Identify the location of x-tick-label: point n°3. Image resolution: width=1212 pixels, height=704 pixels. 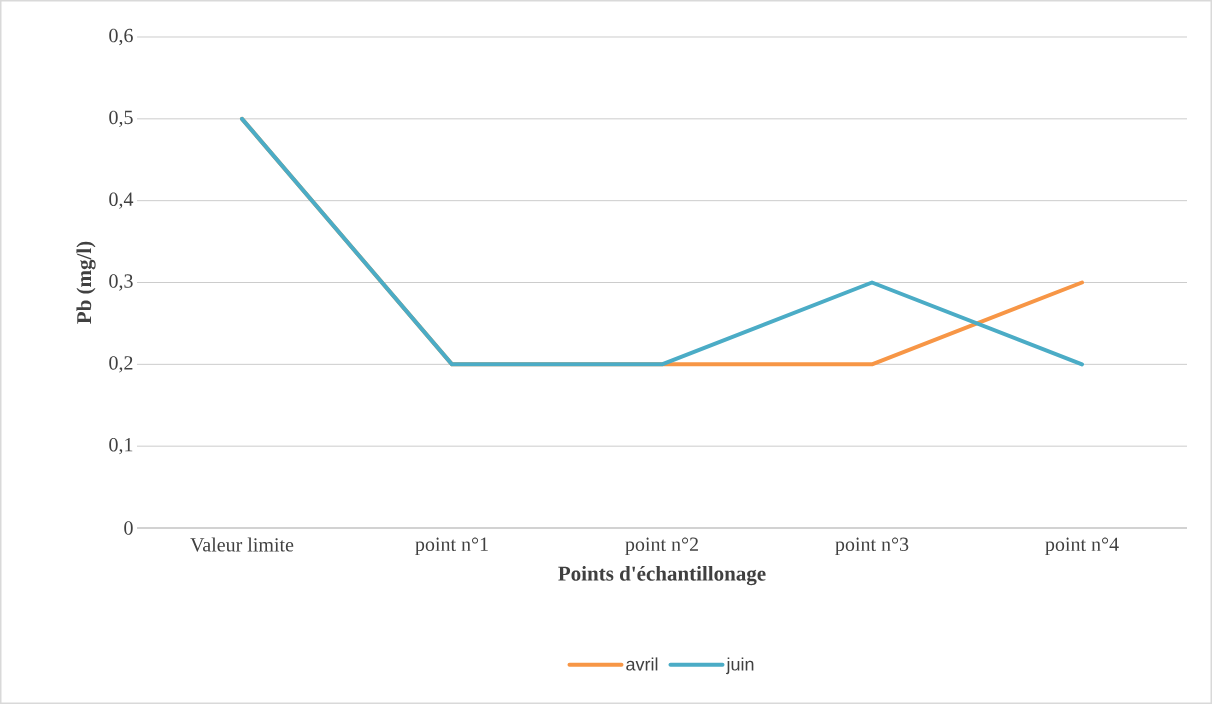
(872, 546).